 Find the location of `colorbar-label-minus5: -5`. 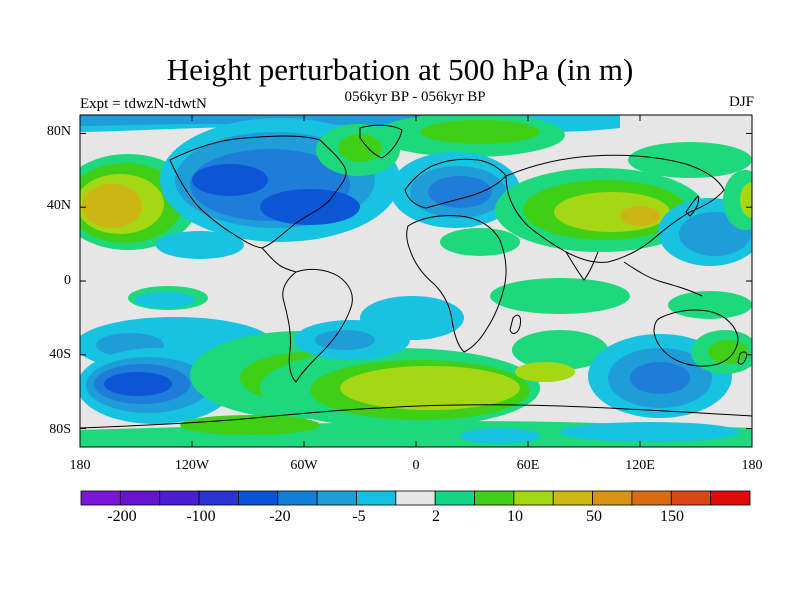

colorbar-label-minus5: -5 is located at coordinates (359, 516).